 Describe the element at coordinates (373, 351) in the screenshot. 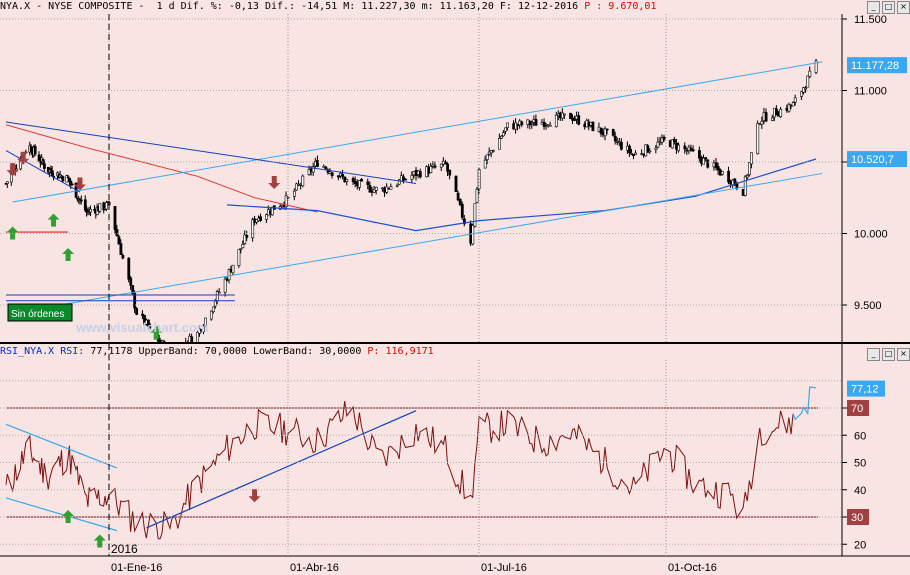

I see `rsi-p-label: P:` at that location.